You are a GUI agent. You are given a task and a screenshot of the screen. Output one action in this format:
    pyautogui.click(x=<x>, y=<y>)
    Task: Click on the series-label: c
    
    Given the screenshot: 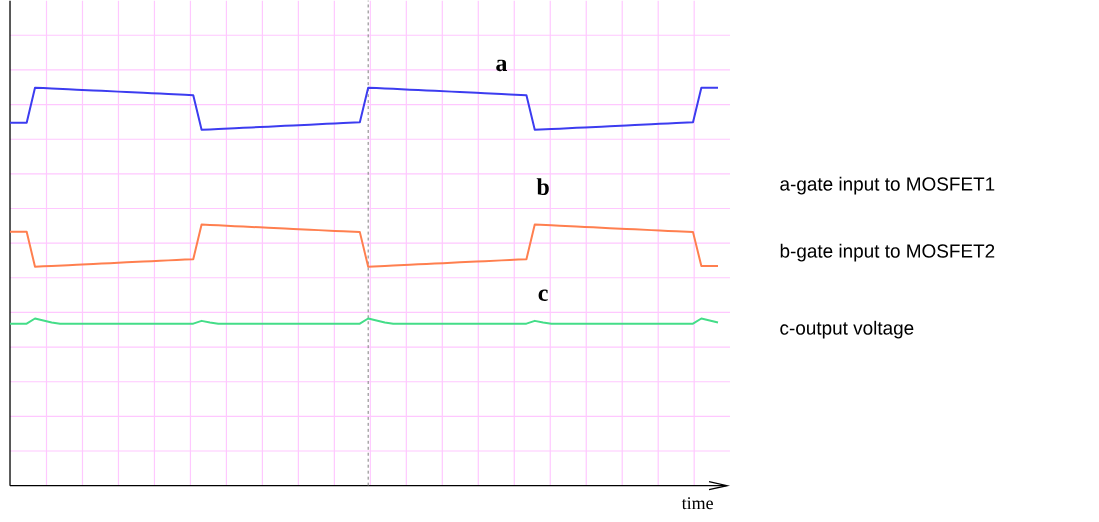 What is the action you would take?
    pyautogui.click(x=543, y=295)
    